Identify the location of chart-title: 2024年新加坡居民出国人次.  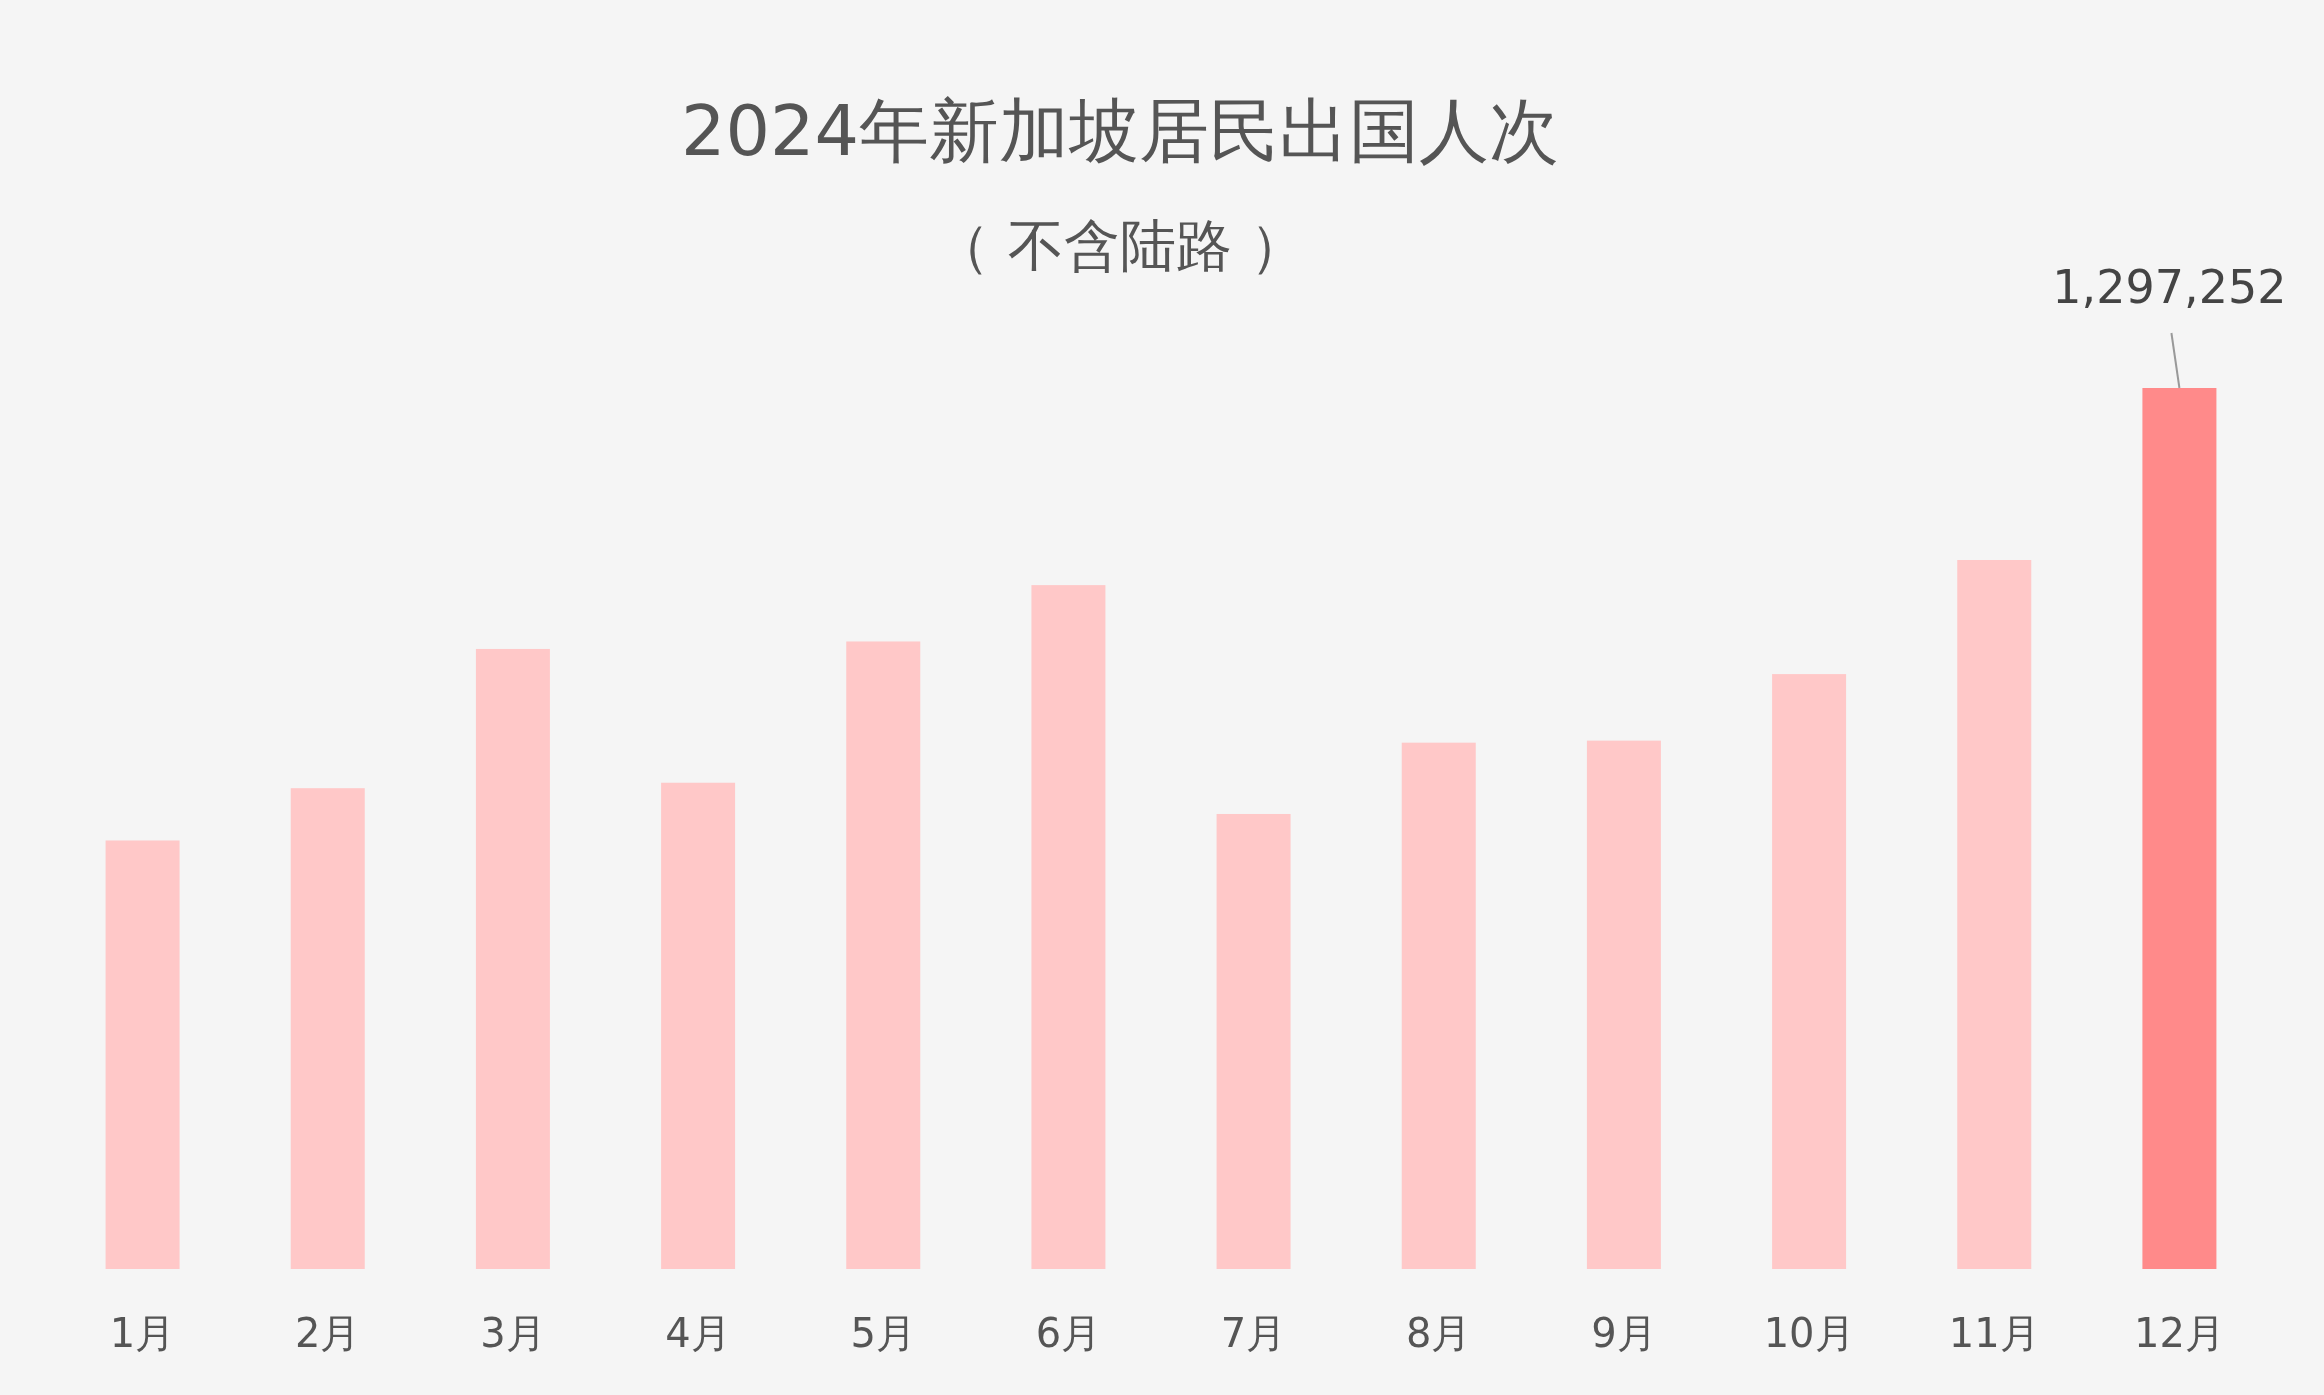
(1120, 131).